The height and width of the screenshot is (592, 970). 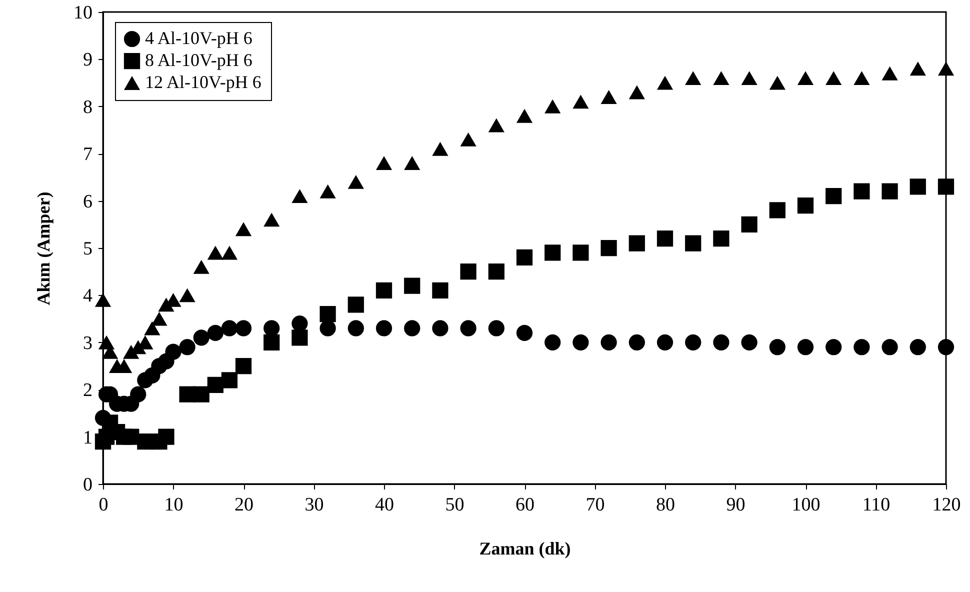 I want to click on y-tick-label: 4, so click(x=88, y=296).